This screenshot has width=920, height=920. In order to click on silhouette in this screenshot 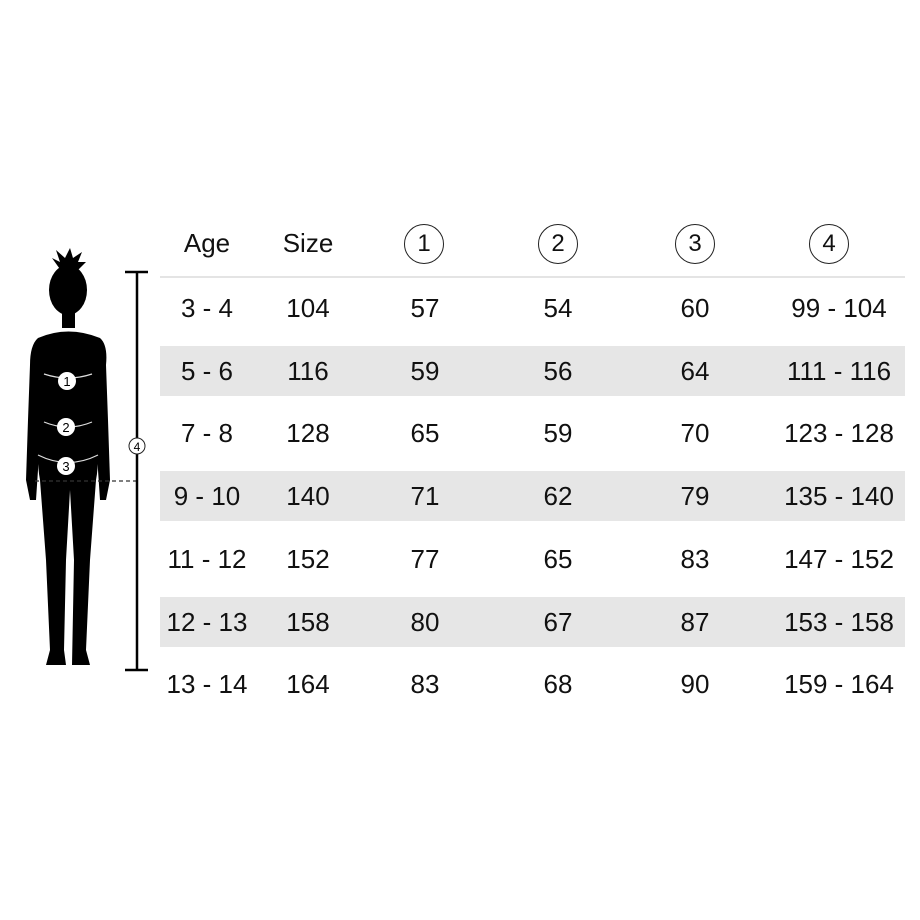, I will do `click(68, 456)`.